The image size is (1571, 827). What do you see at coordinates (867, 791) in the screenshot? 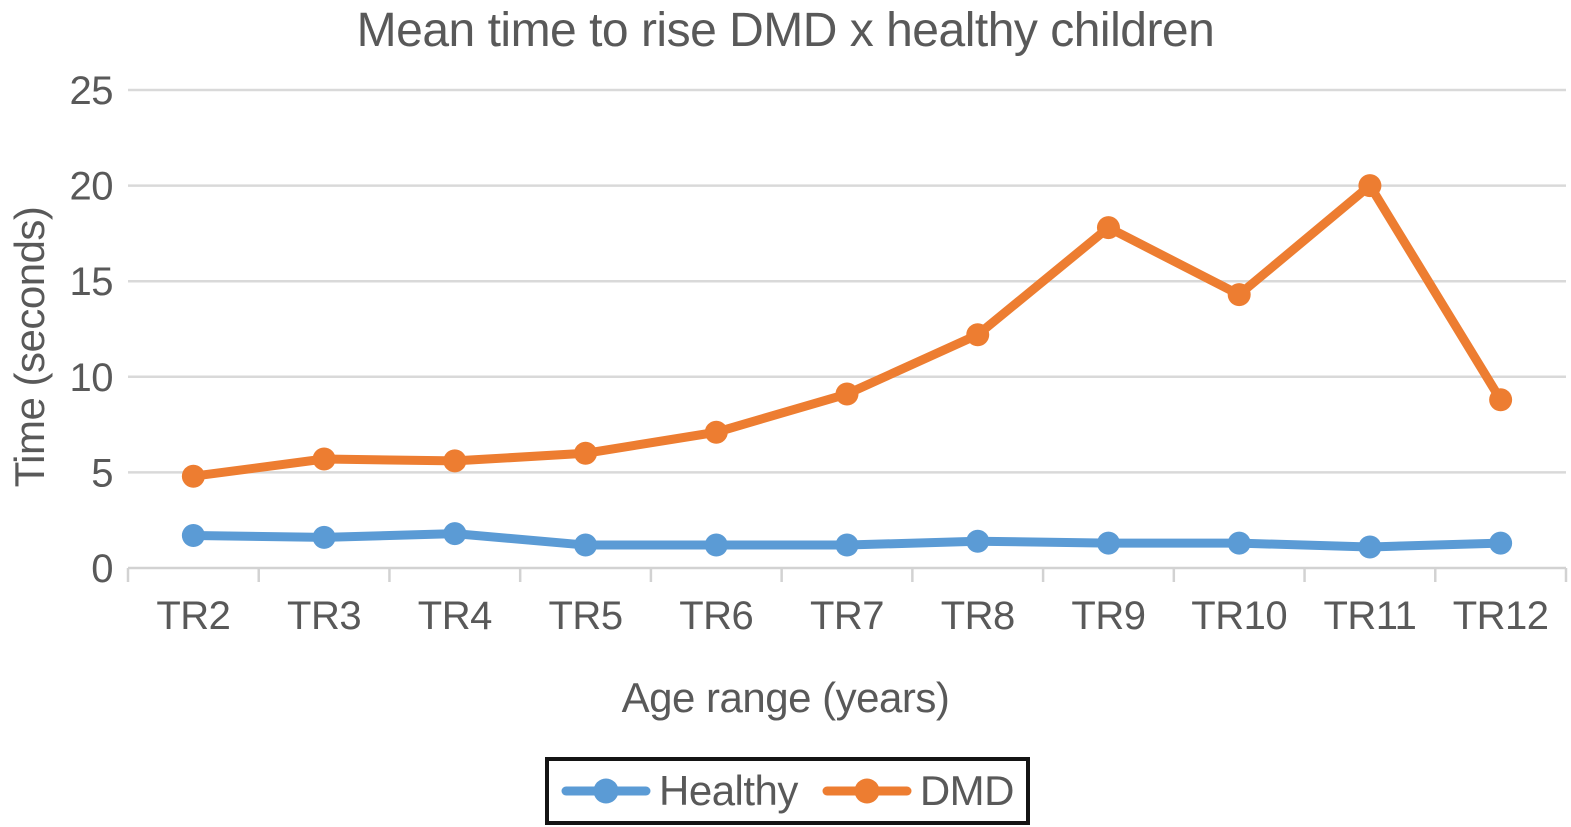
I see `dmd-series-swatch-icon` at bounding box center [867, 791].